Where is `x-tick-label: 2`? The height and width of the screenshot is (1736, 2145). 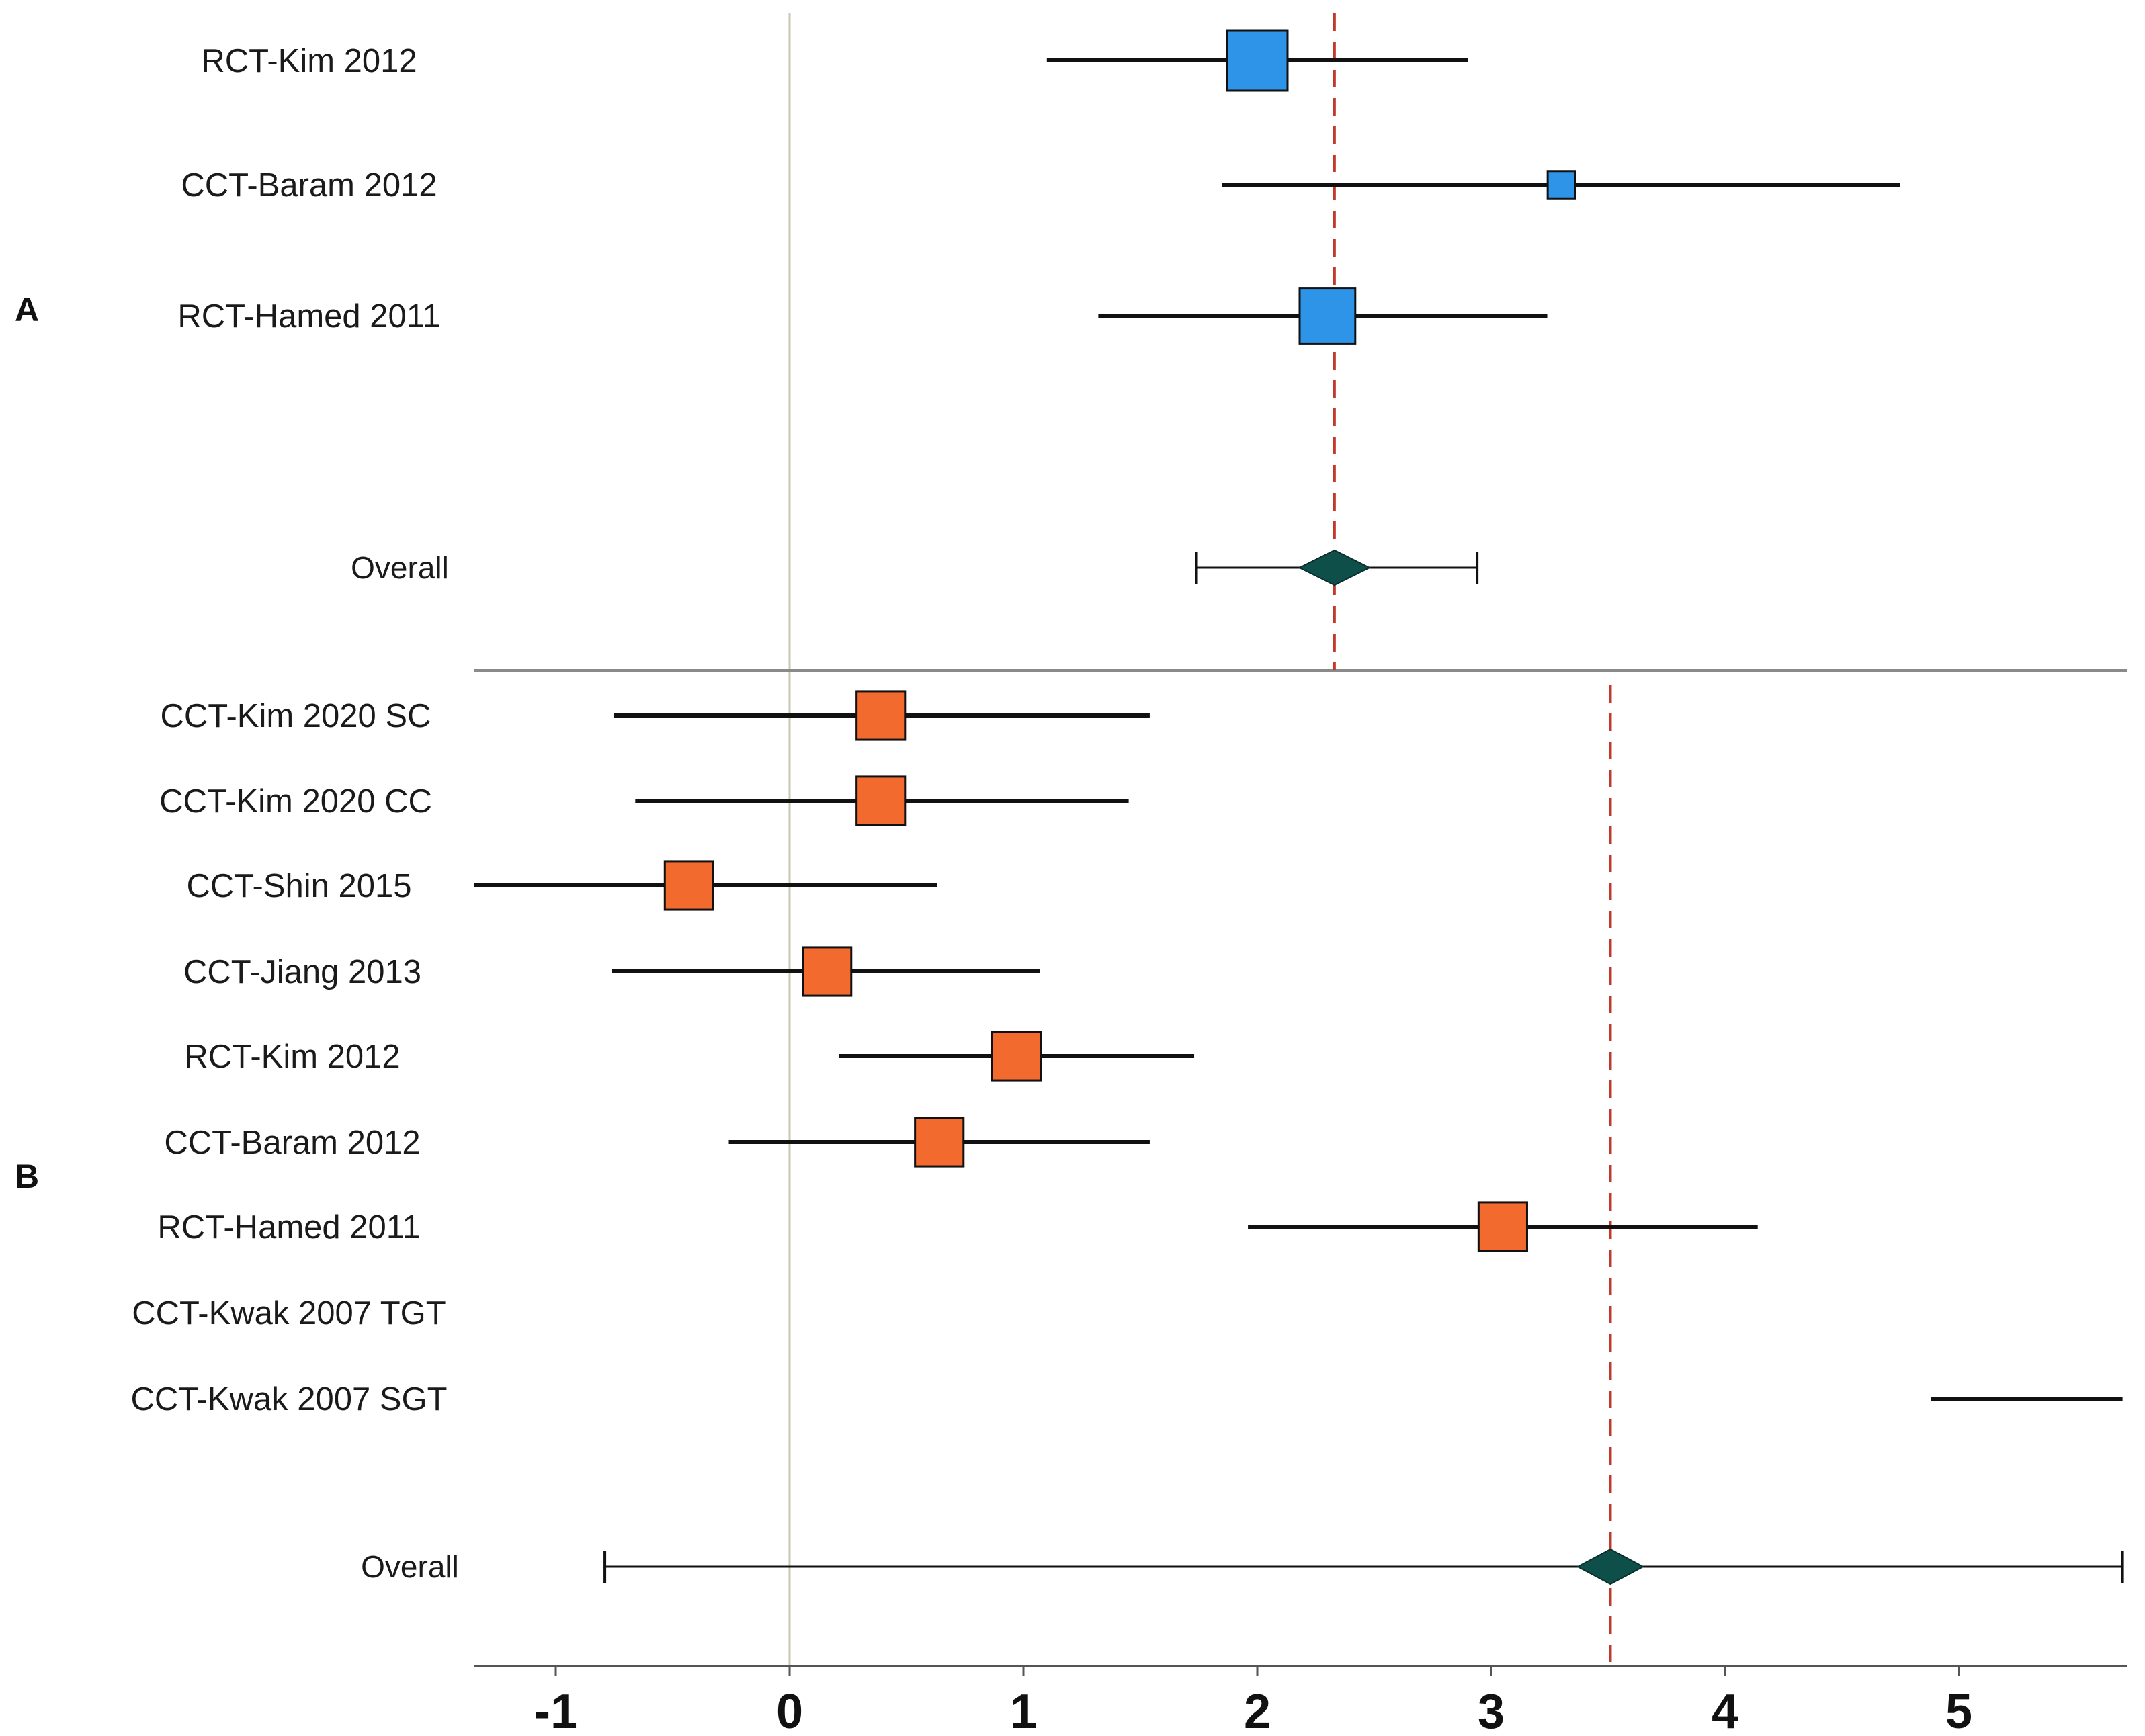
x-tick-label: 2 is located at coordinates (1257, 1710).